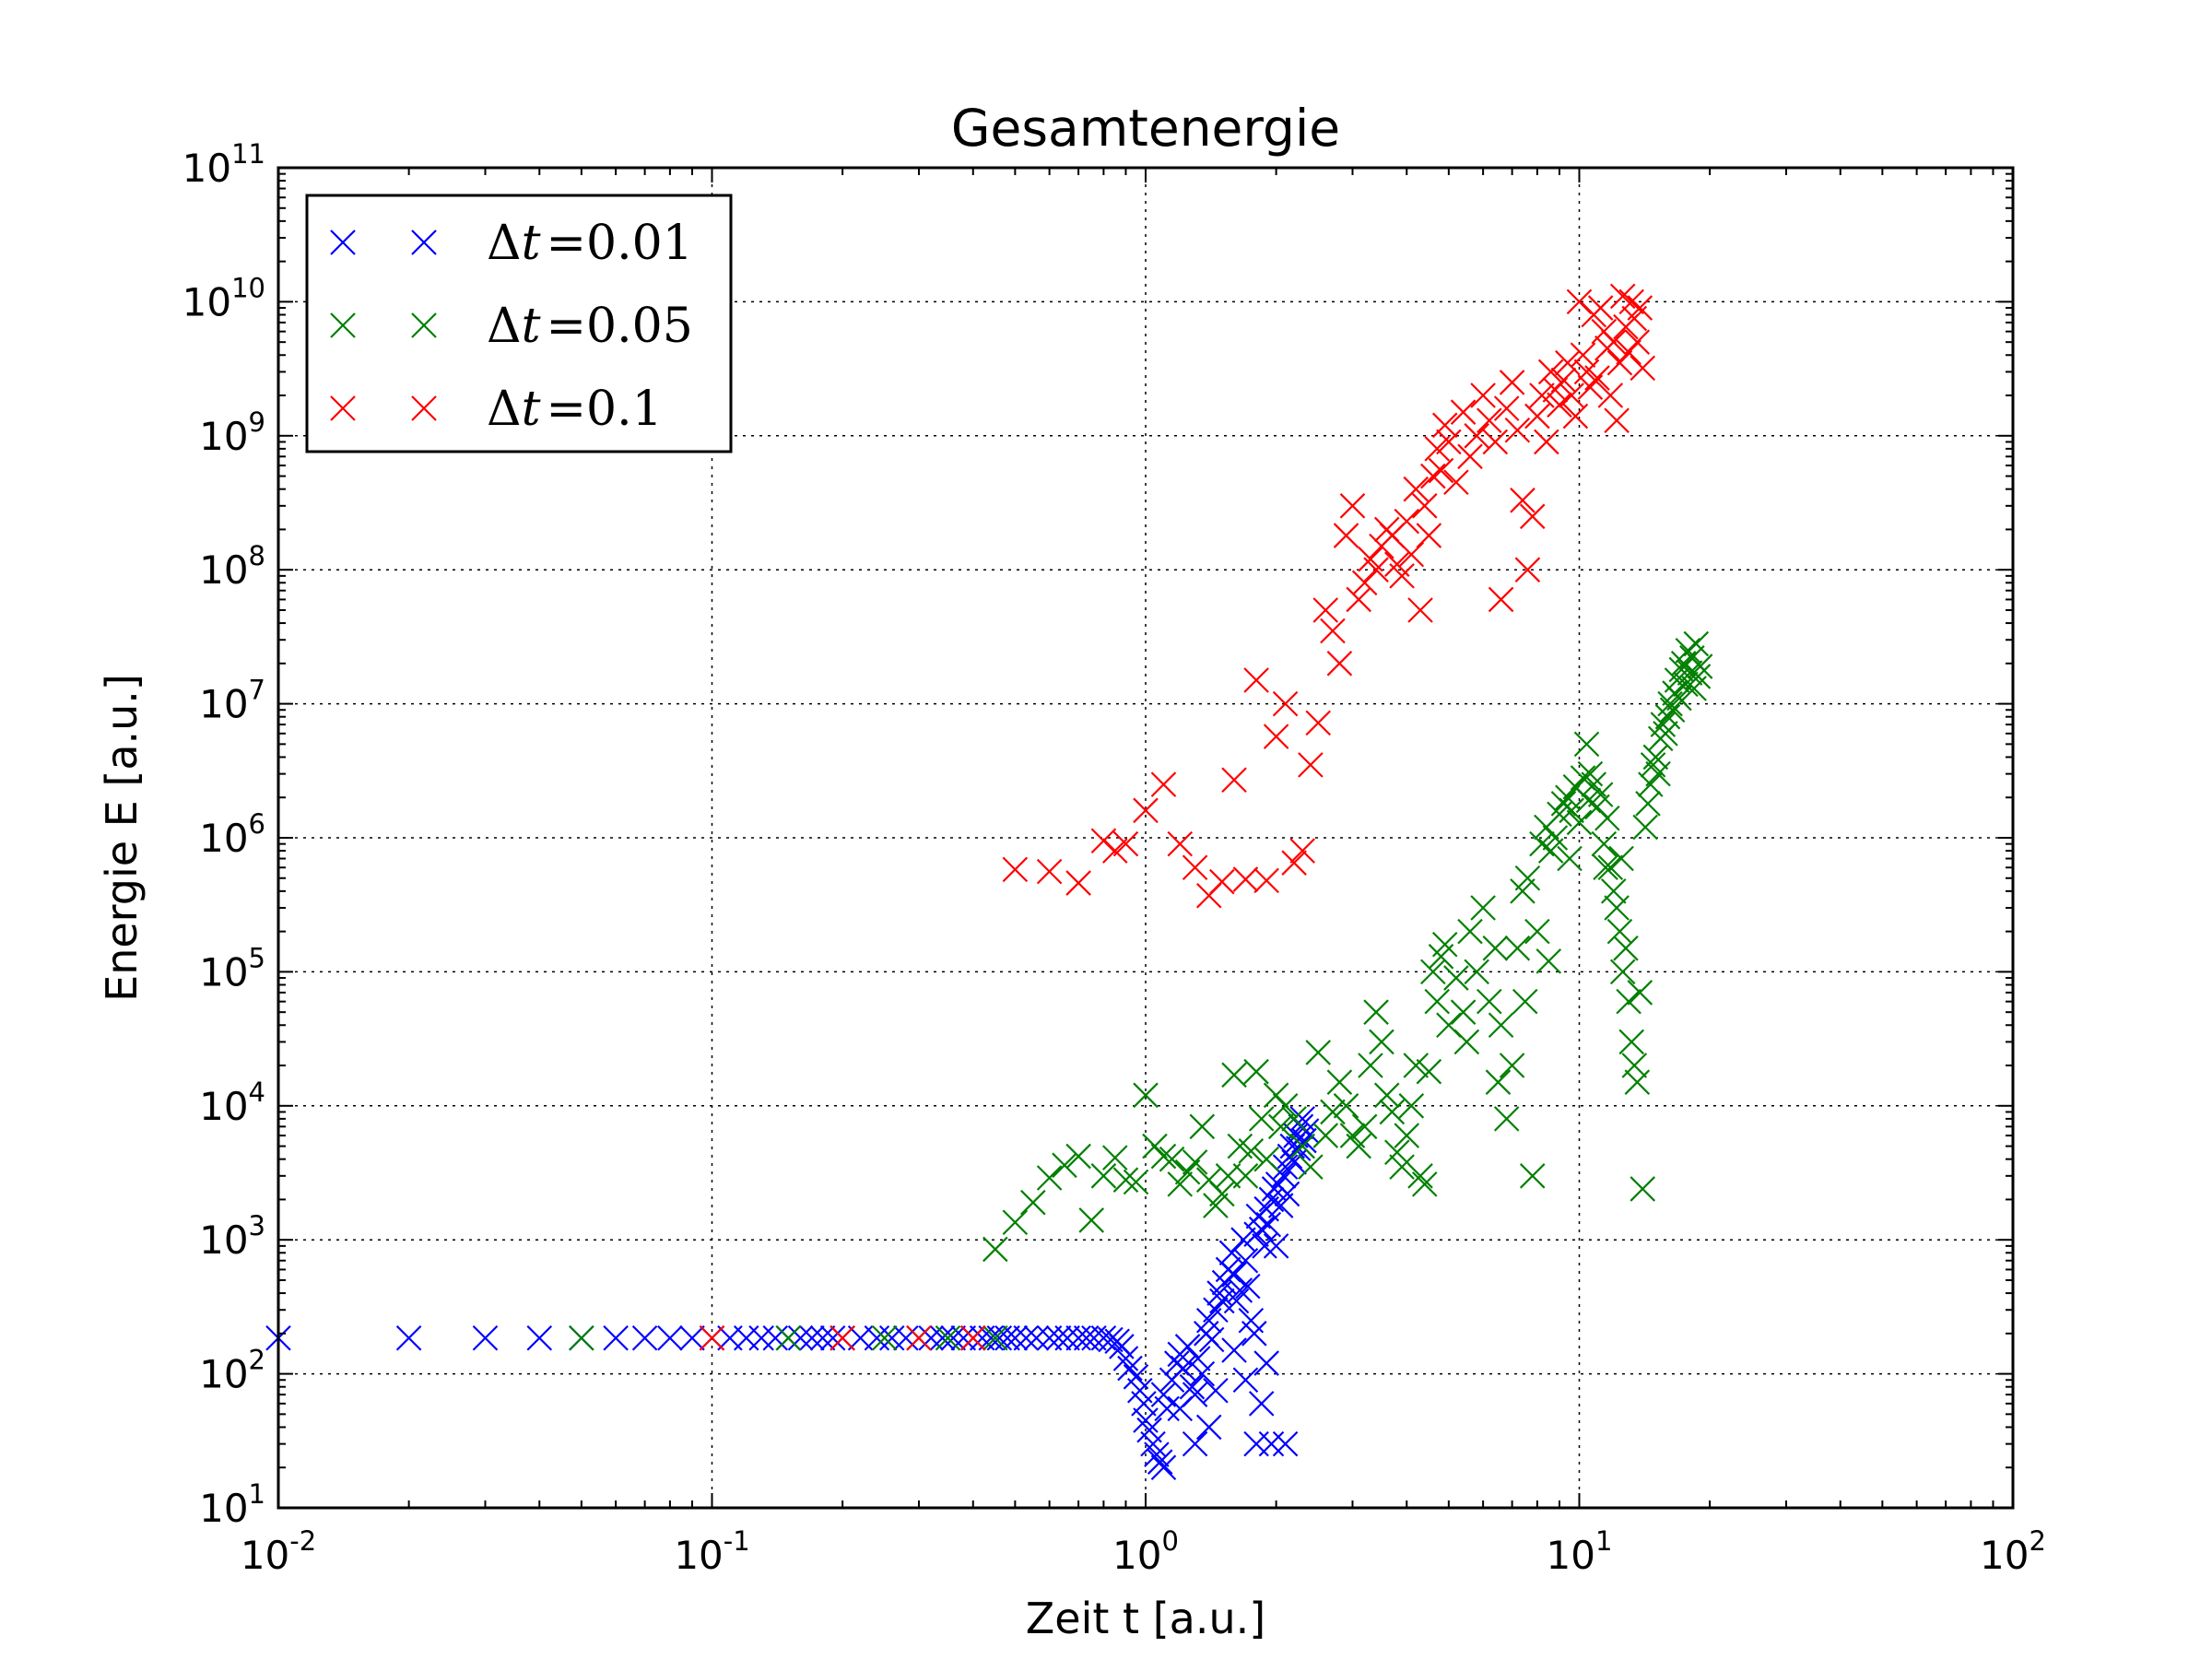 Image resolution: width=2212 pixels, height=1659 pixels. Describe the element at coordinates (519, 323) in the screenshot. I see `legend: Δt =0.01 Δt =0.05 Δt =0.1` at that location.